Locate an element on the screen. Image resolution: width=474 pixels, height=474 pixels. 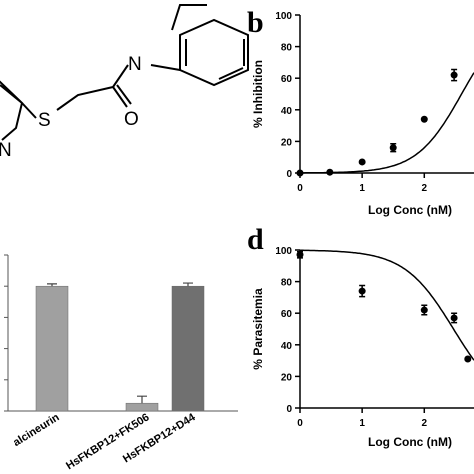
chart-d-x-ticks: 0 1 2 is located at coordinates (362, 418).